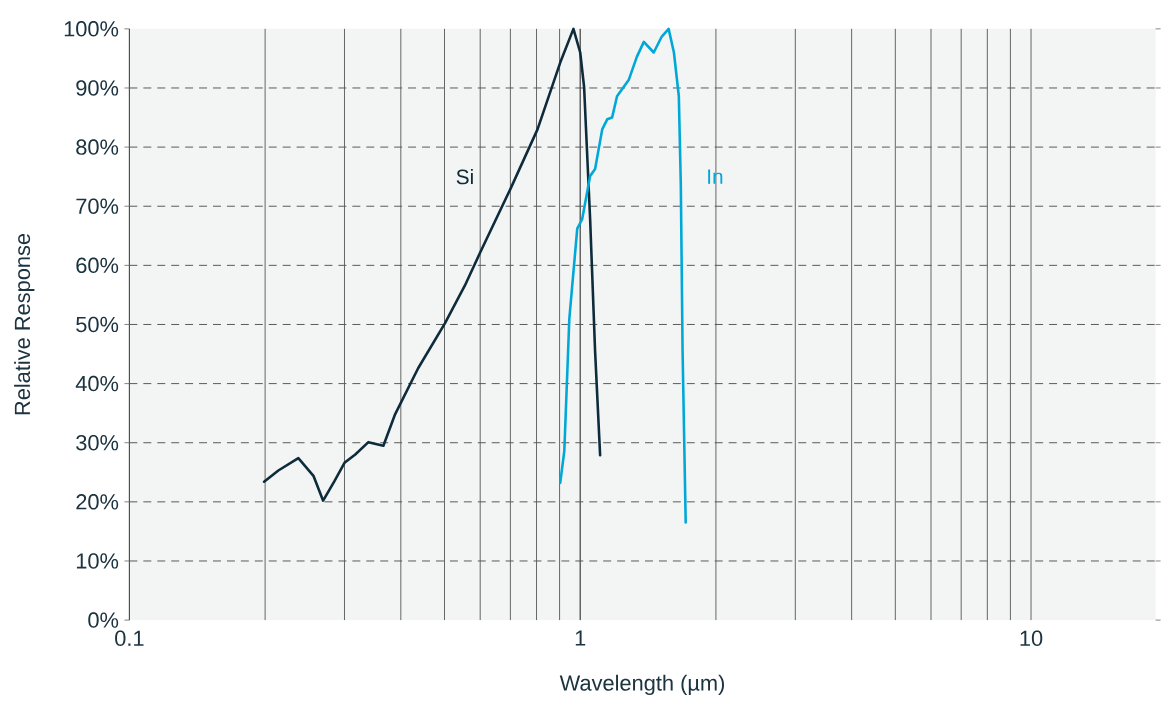  What do you see at coordinates (464, 177) in the screenshot?
I see `series-label: Si` at bounding box center [464, 177].